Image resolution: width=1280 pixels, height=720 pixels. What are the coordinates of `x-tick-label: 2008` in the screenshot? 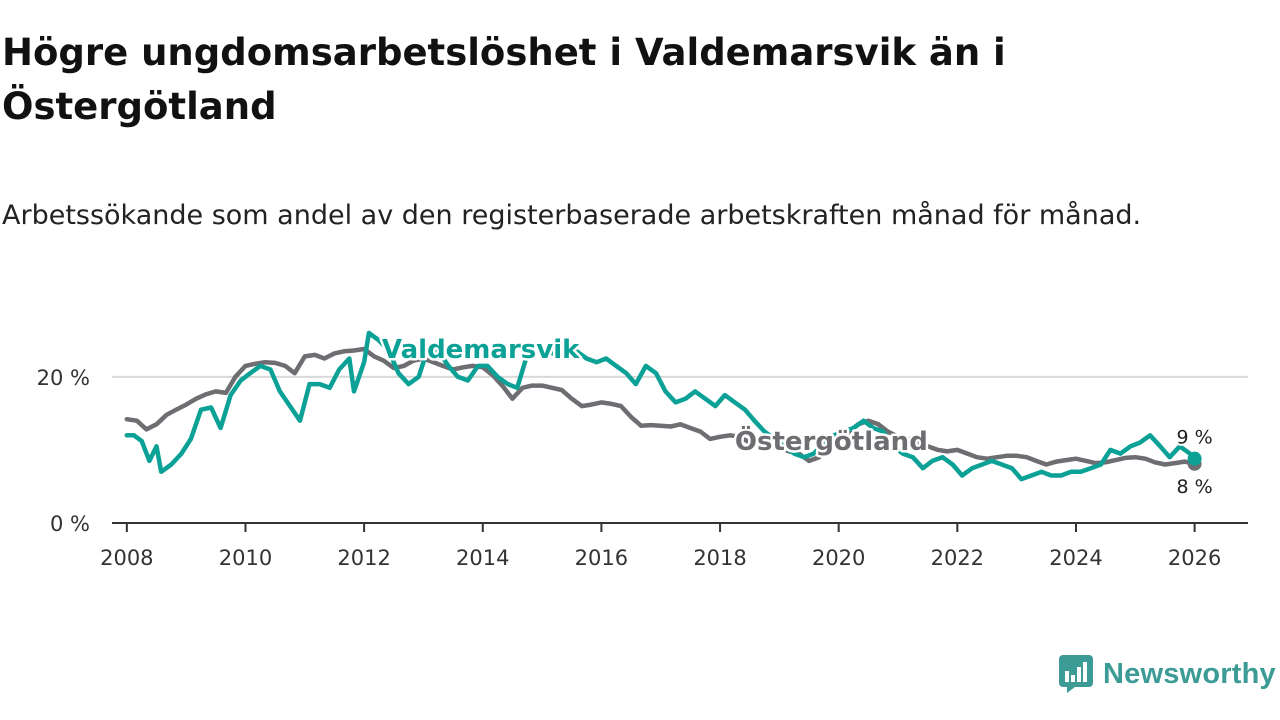 It's located at (126, 558).